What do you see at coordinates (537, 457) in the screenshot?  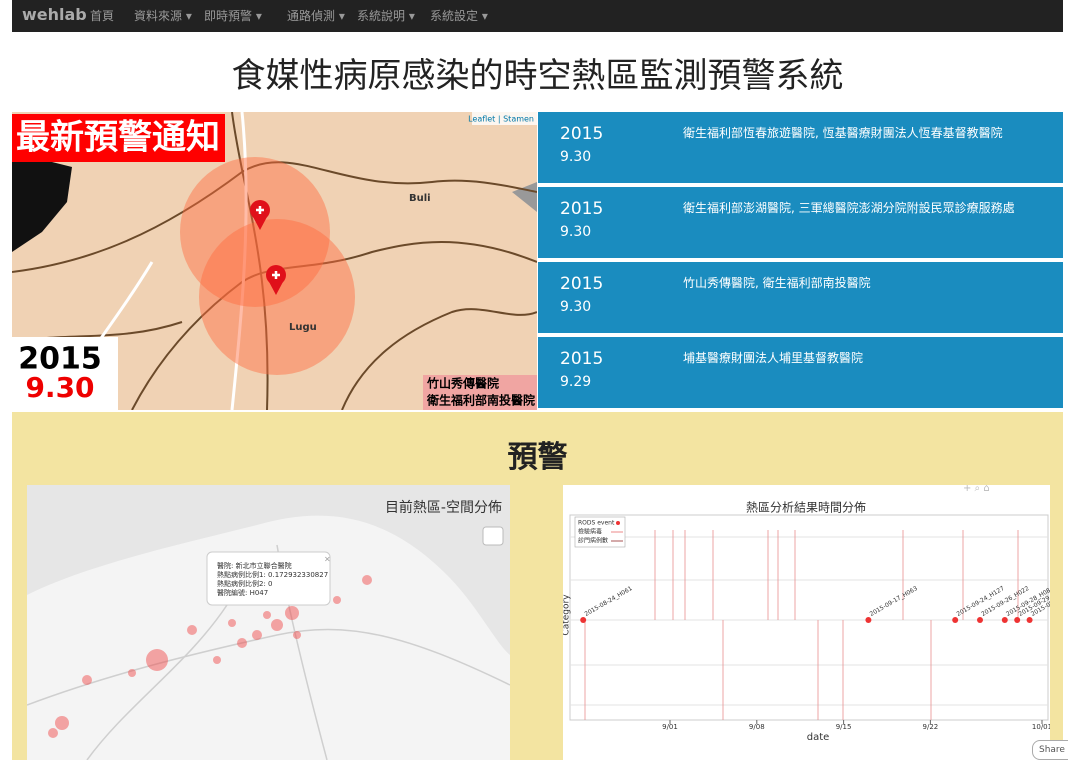 I see `section-title: 預警` at bounding box center [537, 457].